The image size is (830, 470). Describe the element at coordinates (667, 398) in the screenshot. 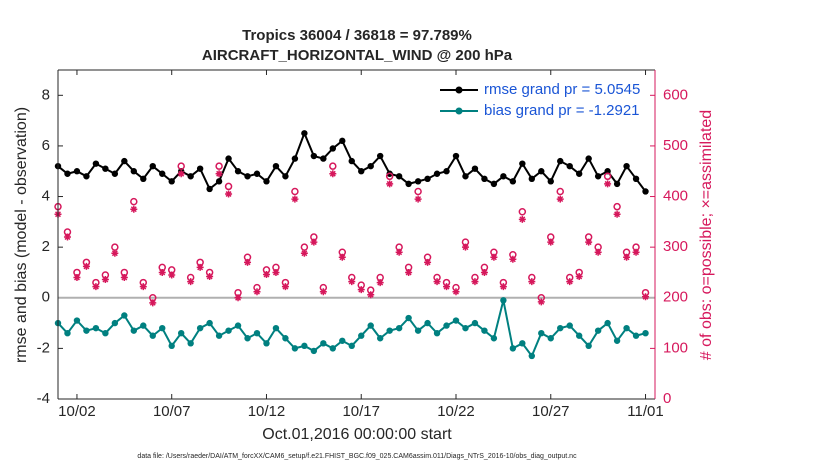

I see `y2-tick-label: 0` at that location.